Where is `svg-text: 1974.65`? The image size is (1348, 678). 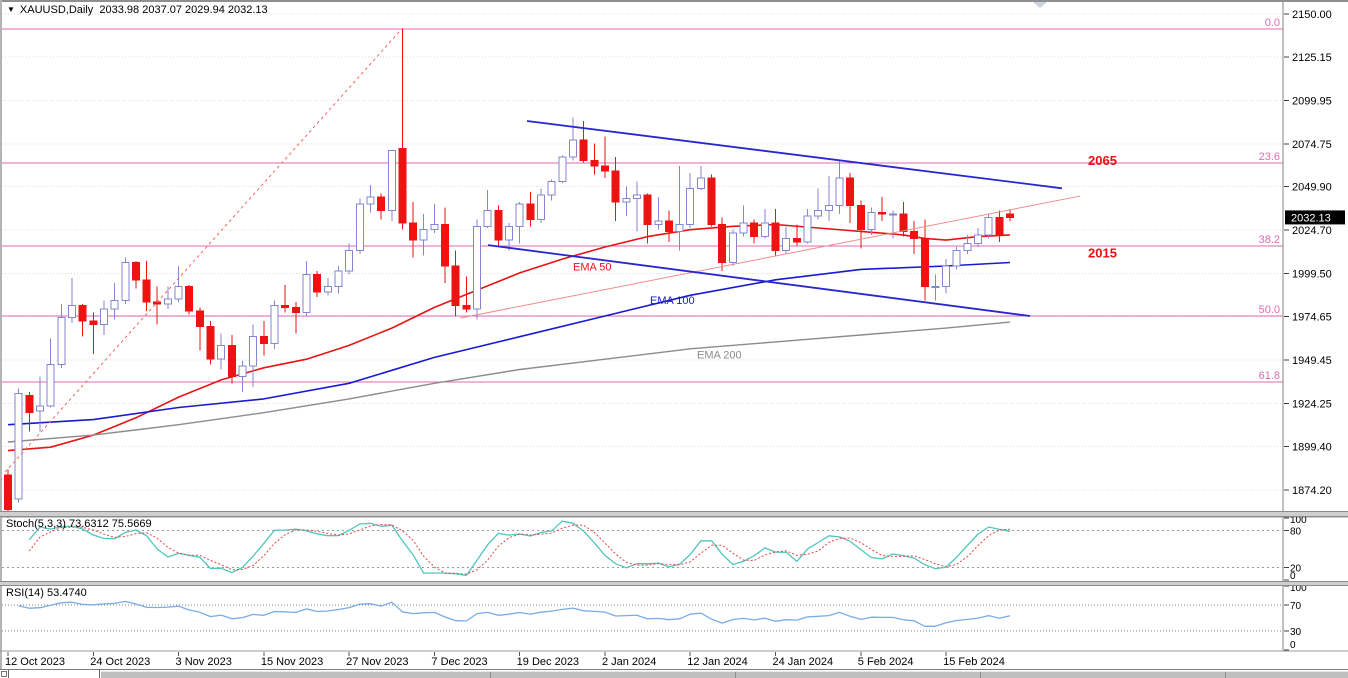
svg-text: 1974.65 is located at coordinates (1312, 318).